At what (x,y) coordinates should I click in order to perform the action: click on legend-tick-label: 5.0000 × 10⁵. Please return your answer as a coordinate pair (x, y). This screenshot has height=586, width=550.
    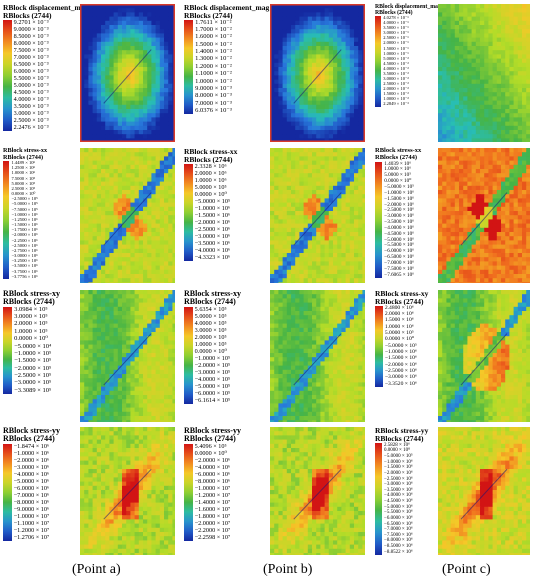
    Looking at the image, I should click on (23, 183).